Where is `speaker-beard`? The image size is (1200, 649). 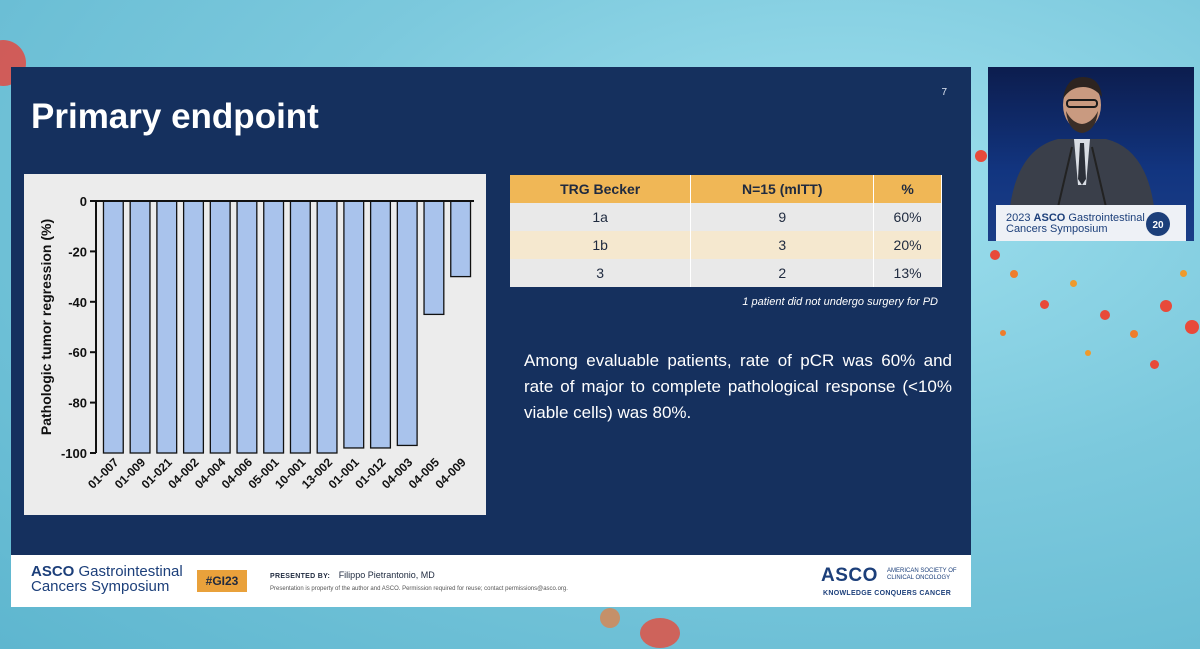
speaker-beard is located at coordinates (1082, 122).